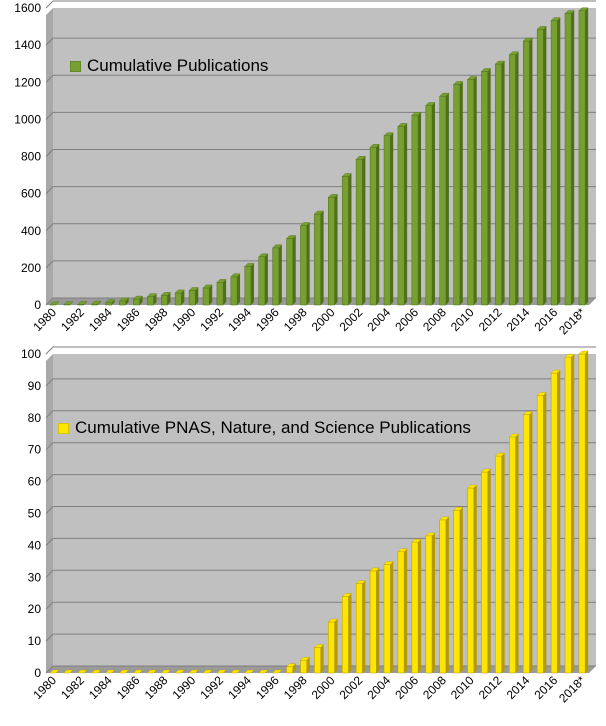  Describe the element at coordinates (179, 297) in the screenshot. I see `bar-1989` at that location.